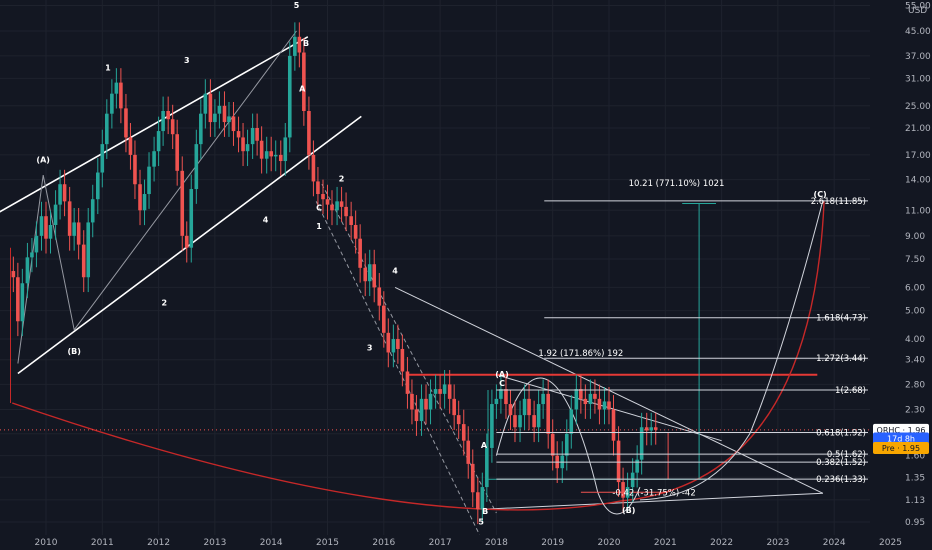  What do you see at coordinates (609, 543) in the screenshot?
I see `x-tick-label-10: 2020` at bounding box center [609, 543].